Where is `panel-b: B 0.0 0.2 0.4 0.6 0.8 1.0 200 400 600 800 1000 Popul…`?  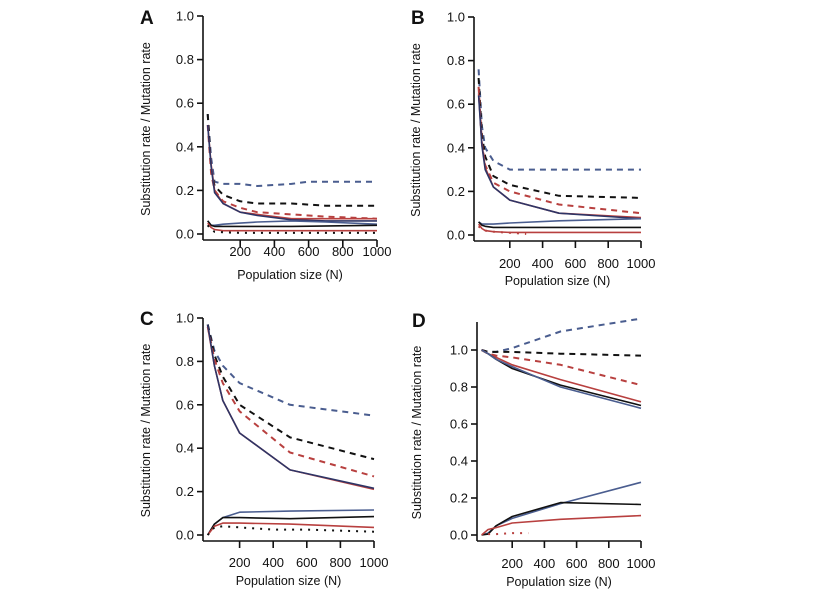 panel-b: B 0.0 0.2 0.4 0.6 0.8 1.0 200 400 600 800 1000 Popul… is located at coordinates (532, 148).